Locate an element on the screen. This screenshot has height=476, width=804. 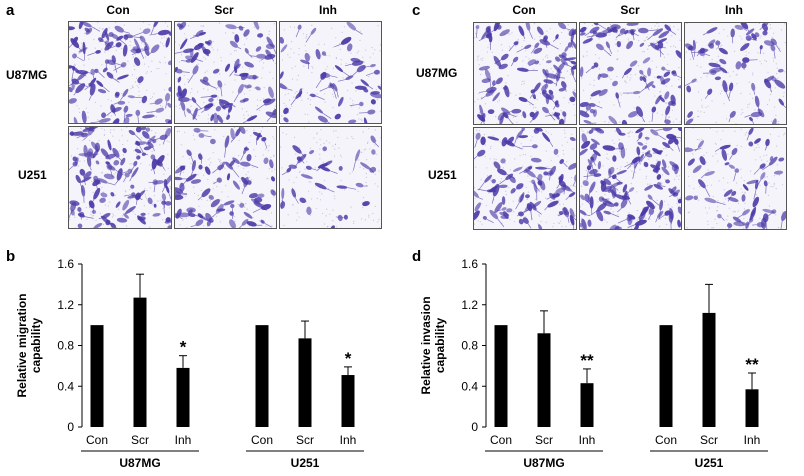
micrograph-c-u87mg-inh is located at coordinates (735, 73).